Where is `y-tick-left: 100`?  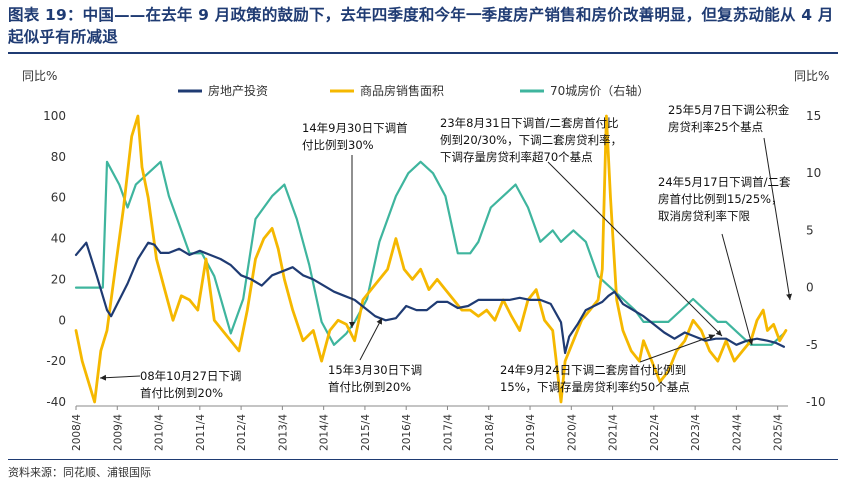 y-tick-left: 100 is located at coordinates (54, 116).